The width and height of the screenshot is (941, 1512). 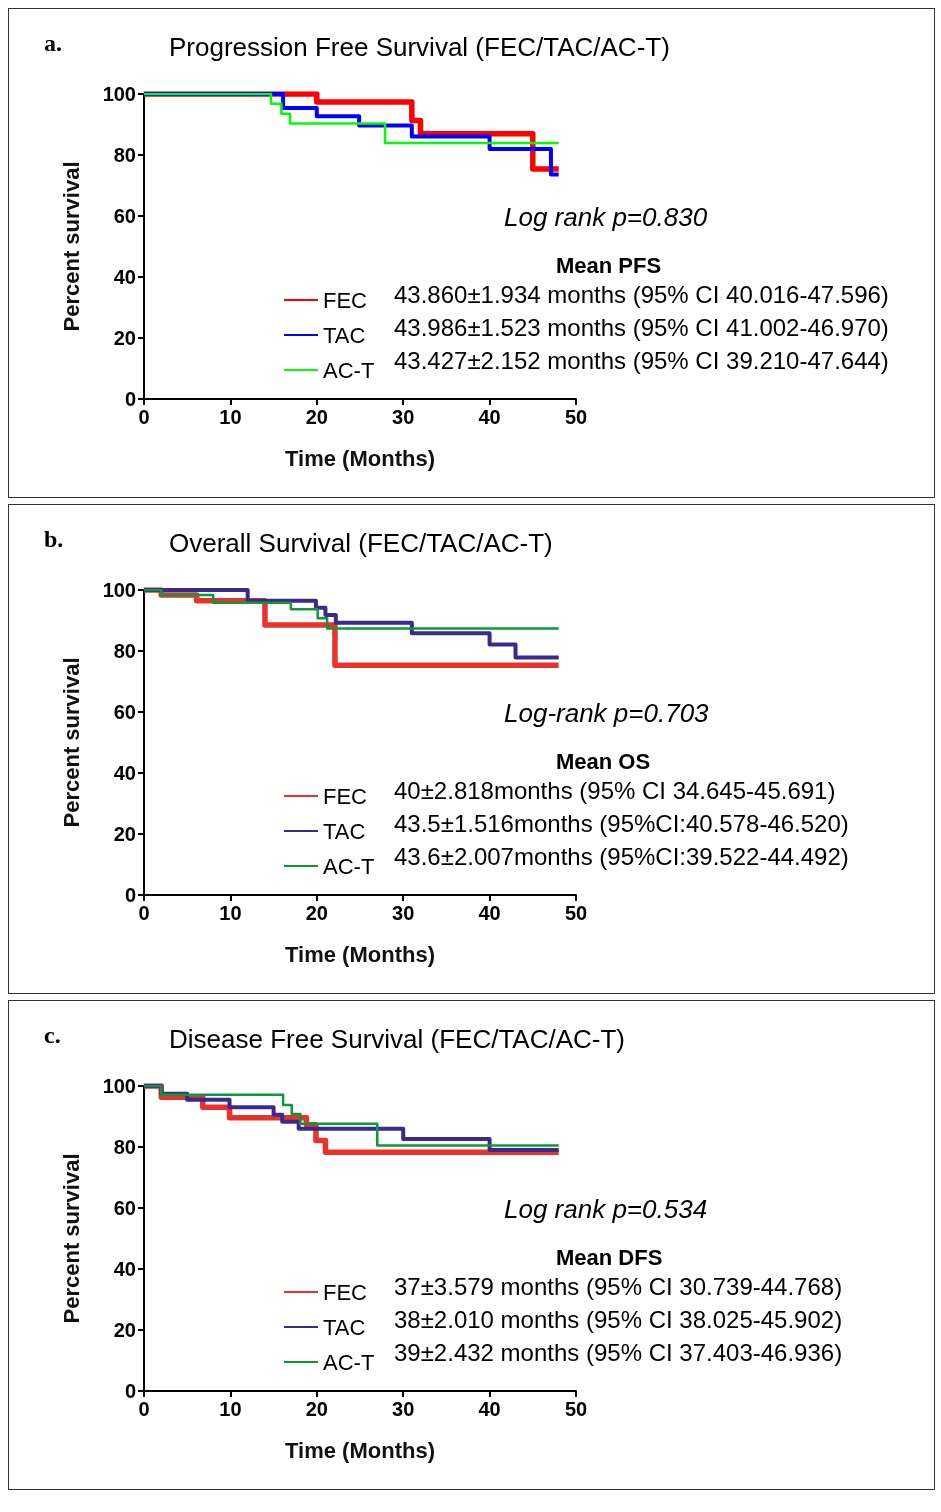 I want to click on annotation: Log rank p=0.830, so click(x=606, y=217).